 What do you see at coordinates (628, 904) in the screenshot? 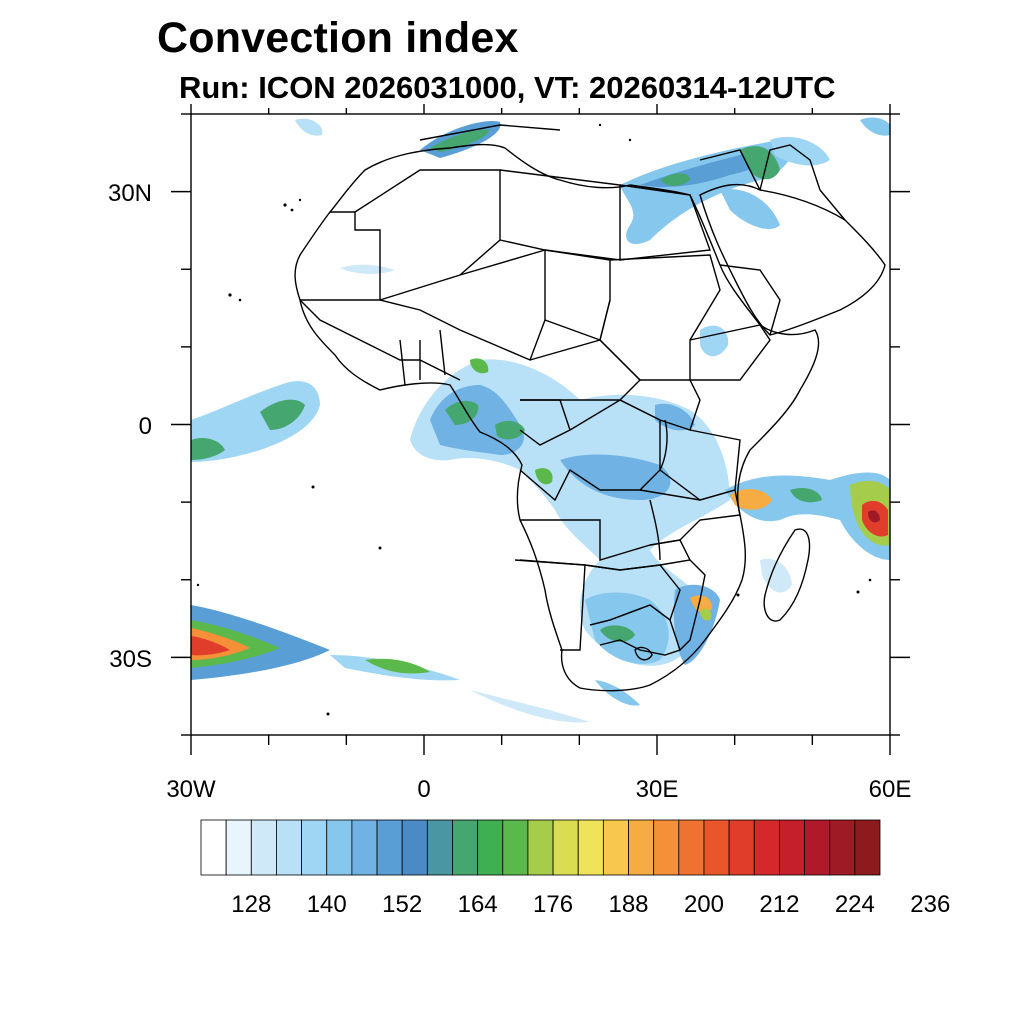
I see `colorbar-label: 188` at bounding box center [628, 904].